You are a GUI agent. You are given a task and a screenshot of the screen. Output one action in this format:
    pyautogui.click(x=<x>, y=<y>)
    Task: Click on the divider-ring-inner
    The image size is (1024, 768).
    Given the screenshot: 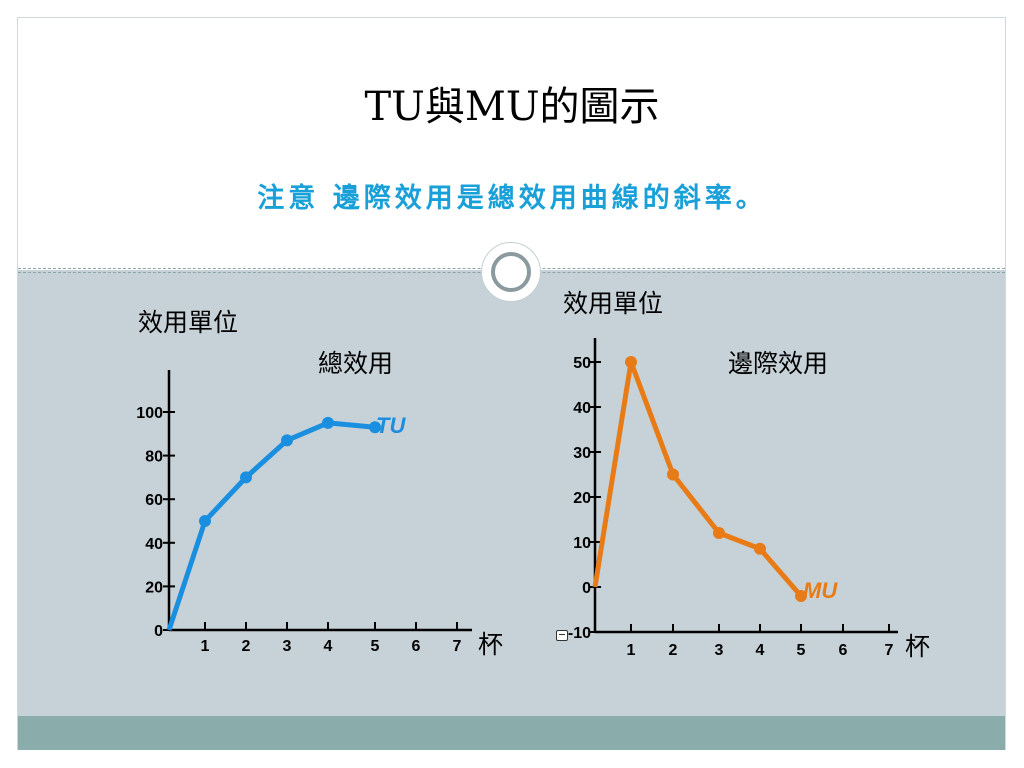 What is the action you would take?
    pyautogui.click(x=511, y=272)
    